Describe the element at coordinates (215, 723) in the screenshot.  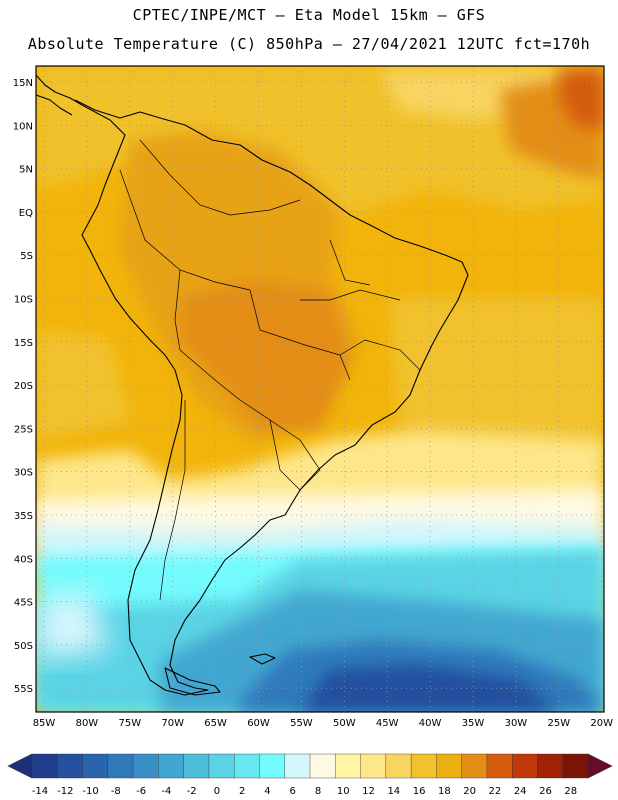
I see `lon-label: 65W` at that location.